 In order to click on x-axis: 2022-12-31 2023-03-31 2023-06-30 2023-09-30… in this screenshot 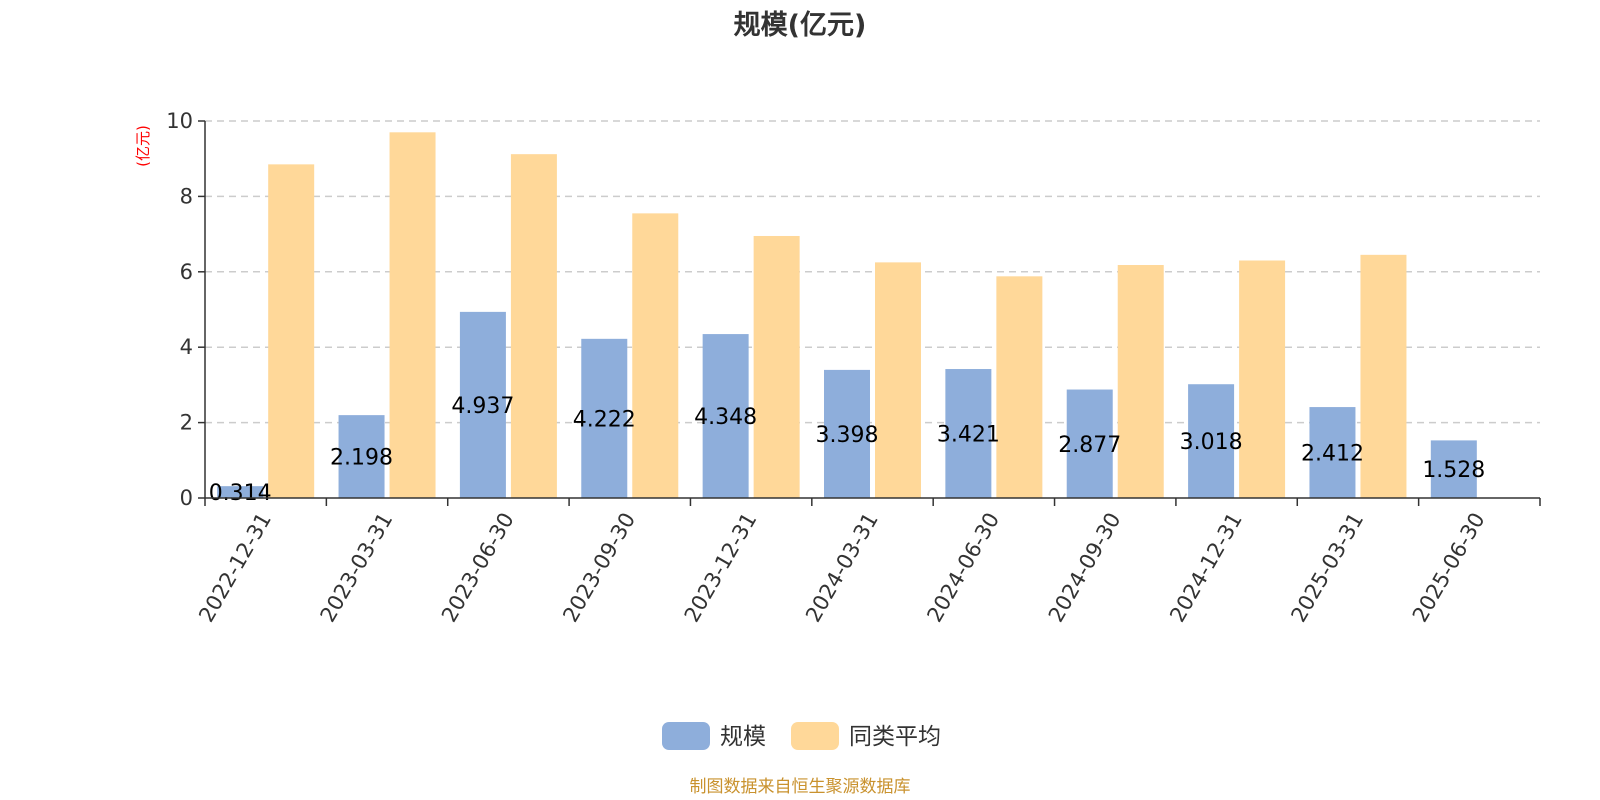, I will do `click(867, 562)`.